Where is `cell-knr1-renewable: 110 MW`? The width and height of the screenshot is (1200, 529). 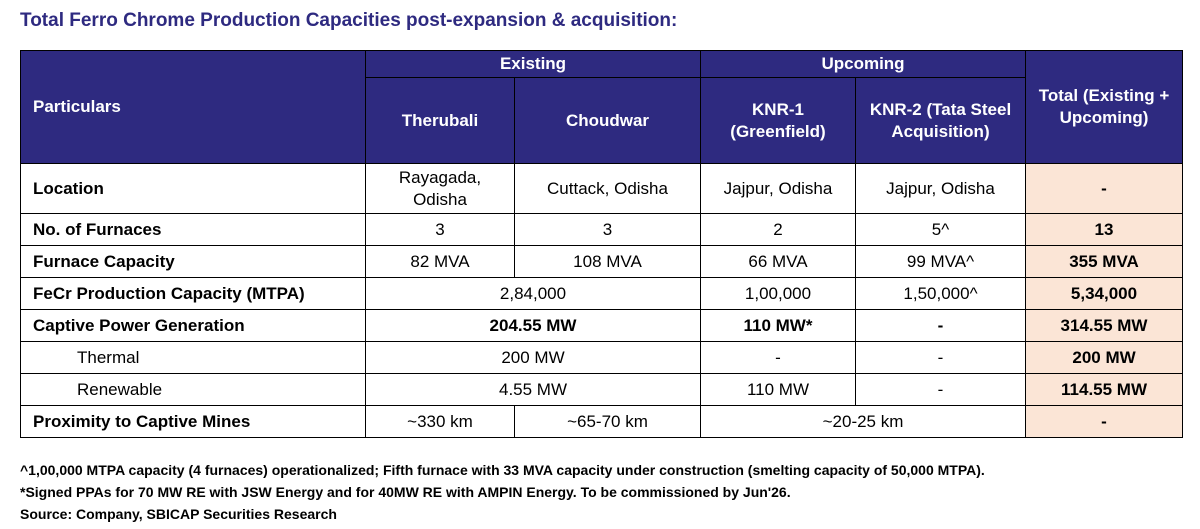
cell-knr1-renewable: 110 MW is located at coordinates (778, 389).